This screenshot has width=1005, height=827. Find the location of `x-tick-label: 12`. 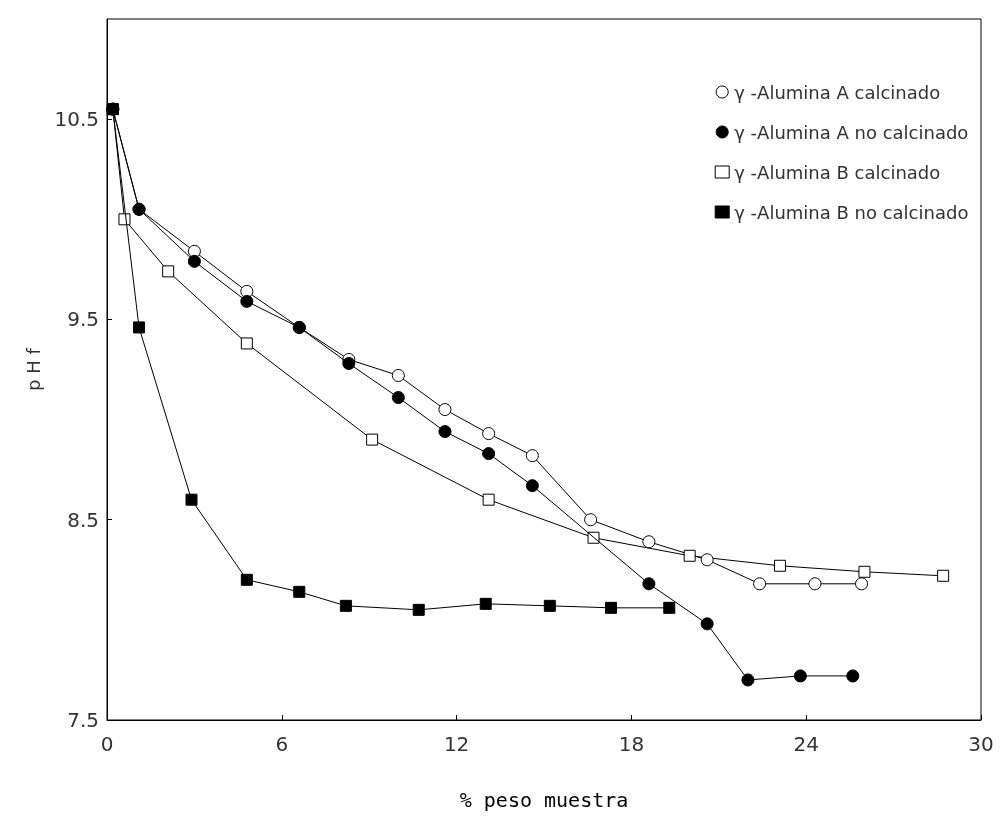

x-tick-label: 12 is located at coordinates (456, 744).